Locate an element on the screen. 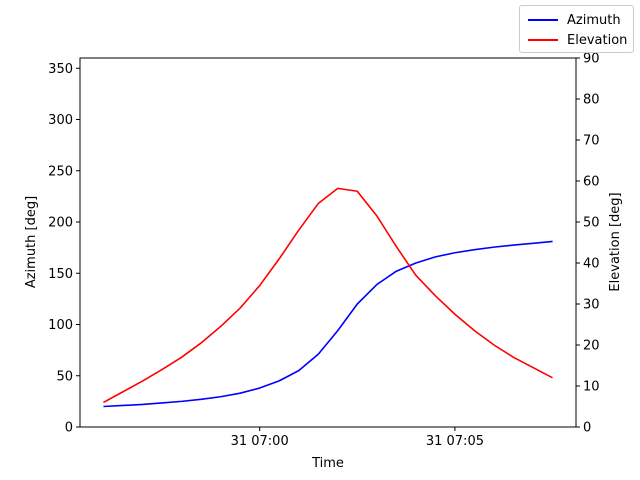 This screenshot has width=640, height=480. legend: Azimuth Elevation is located at coordinates (576, 29).